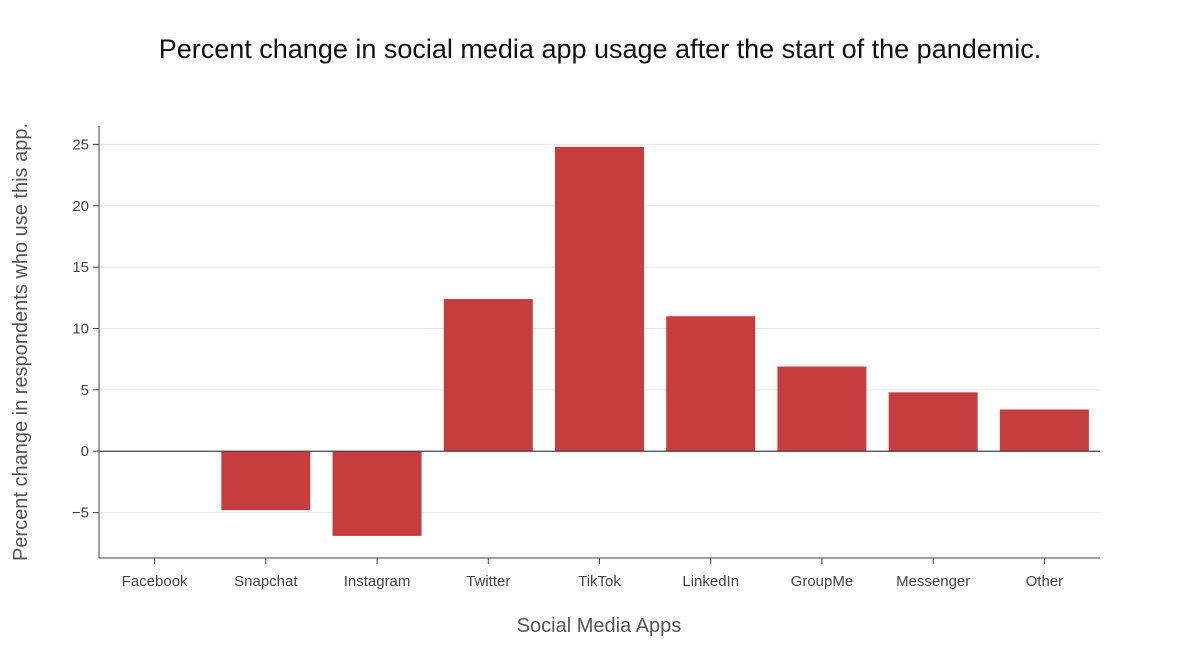 The image size is (1200, 658). What do you see at coordinates (377, 581) in the screenshot?
I see `x-tick-label: Instagram` at bounding box center [377, 581].